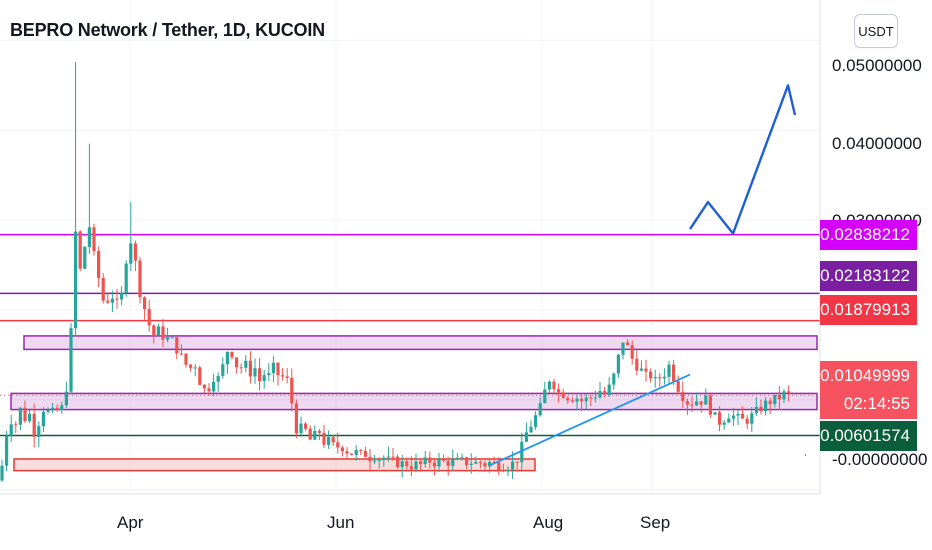 Image resolution: width=932 pixels, height=550 pixels. What do you see at coordinates (868, 235) in the screenshot?
I see `price-badge: 0.02838212` at bounding box center [868, 235].